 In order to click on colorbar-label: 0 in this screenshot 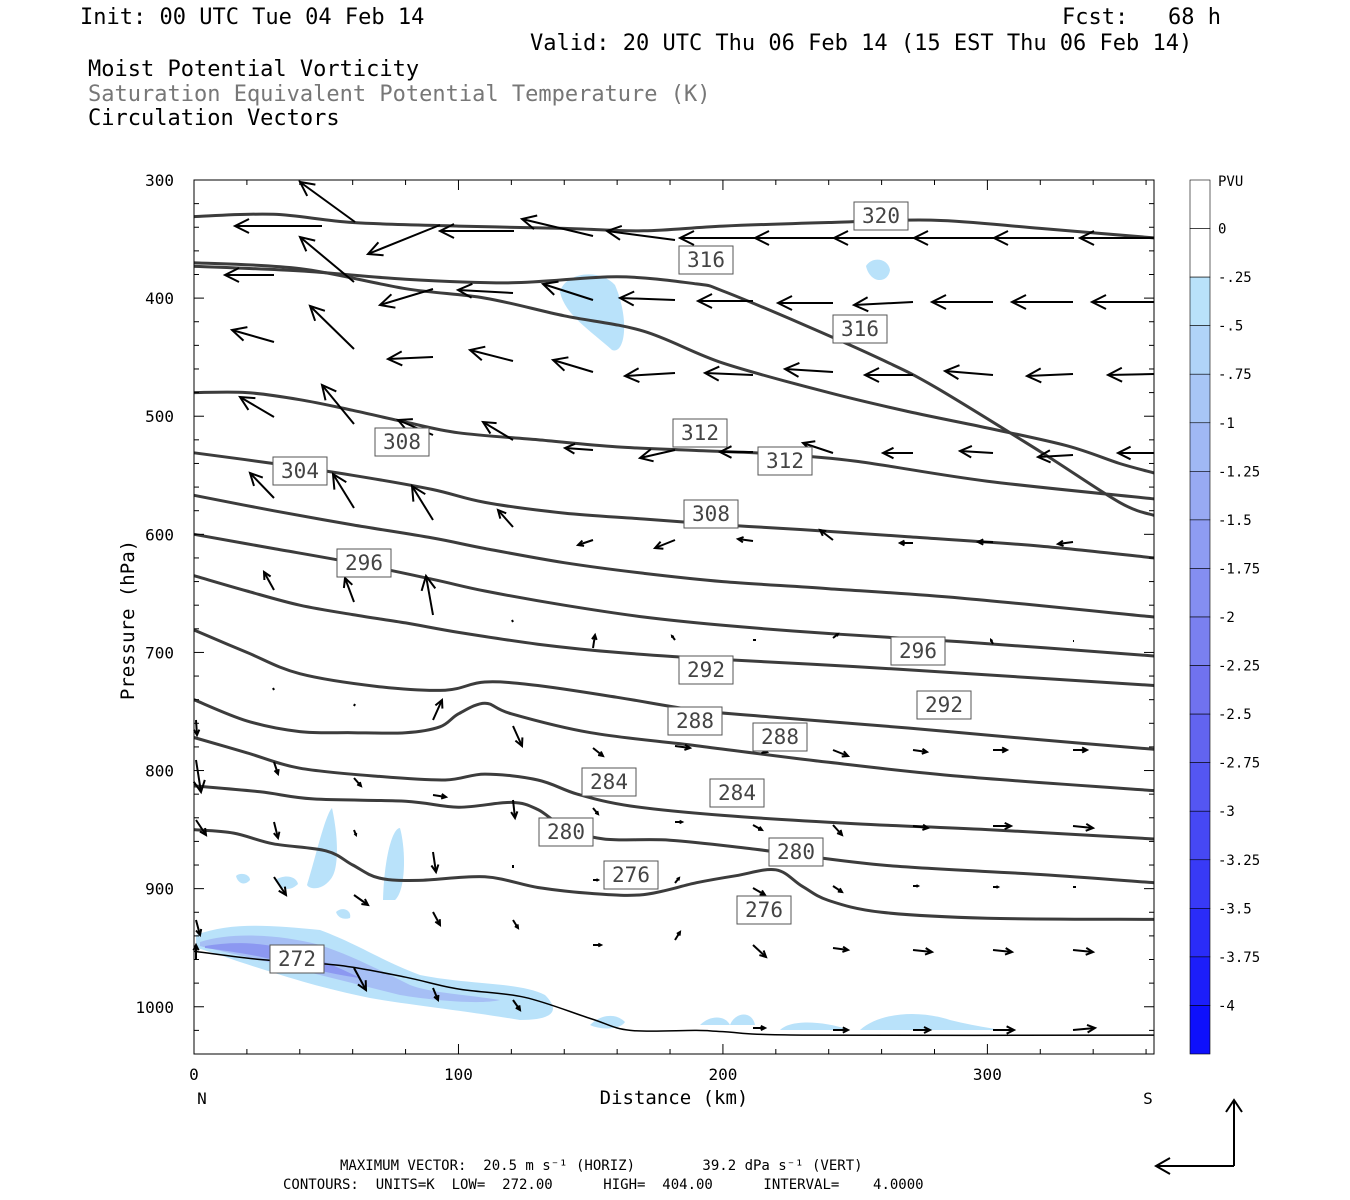, I will do `click(1222, 230)`.